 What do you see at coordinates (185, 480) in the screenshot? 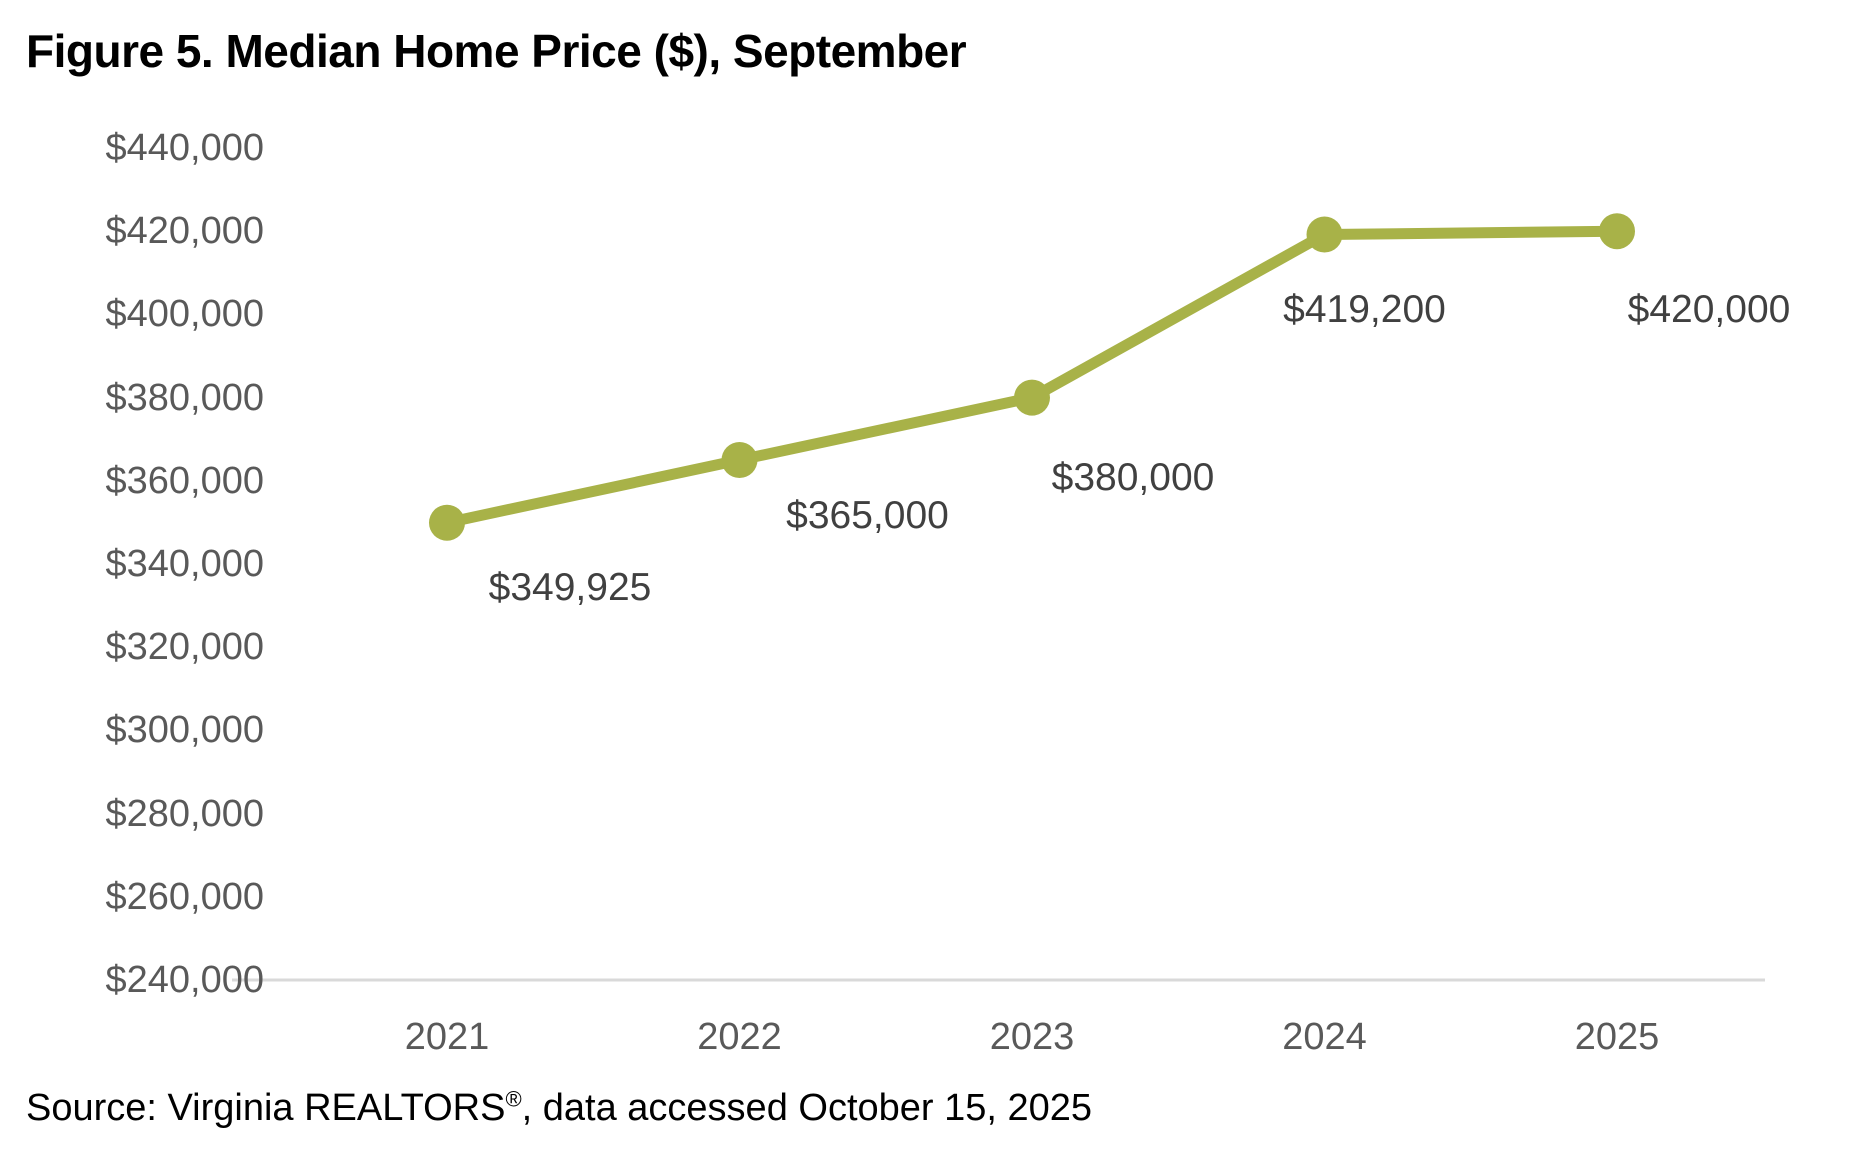
I see `y-tick-label: $360,000` at bounding box center [185, 480].